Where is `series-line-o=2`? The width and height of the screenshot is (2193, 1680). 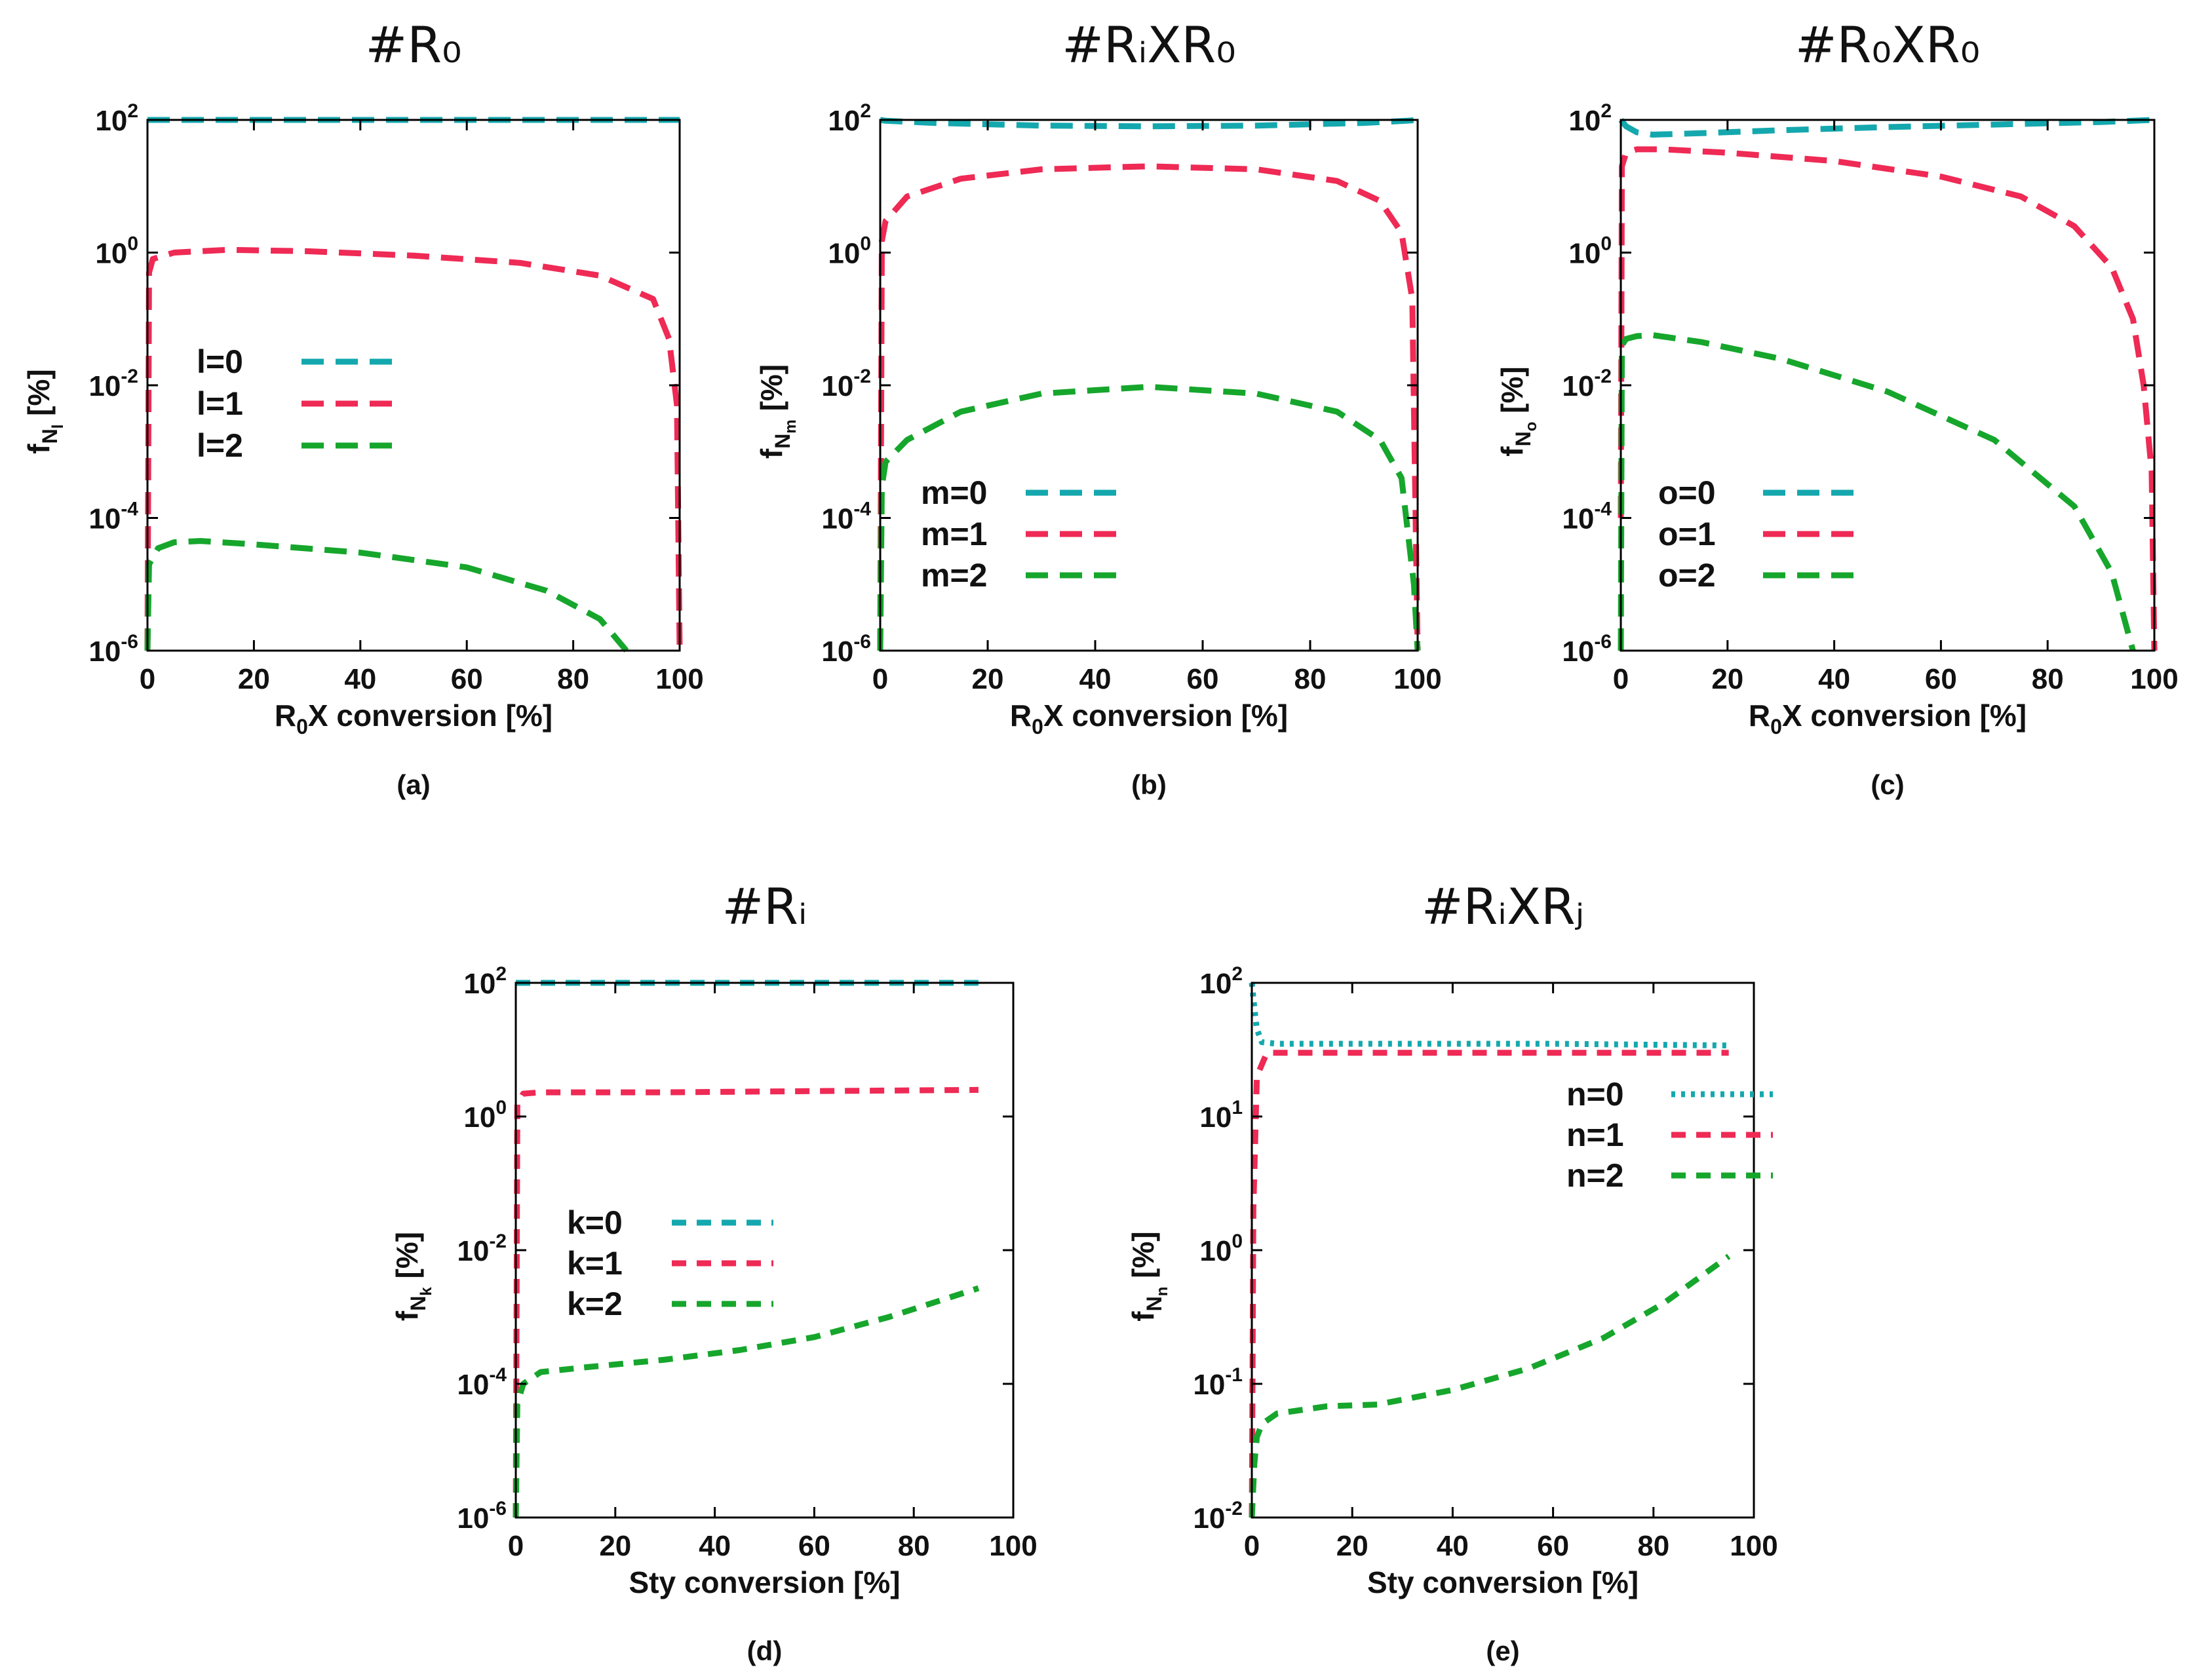 series-line-o=2 is located at coordinates (1877, 492).